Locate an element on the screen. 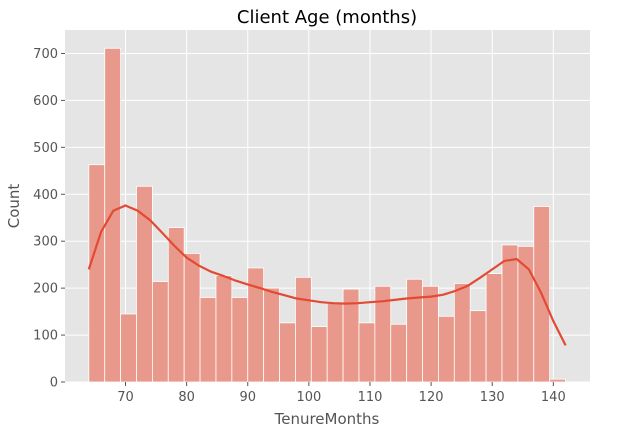 This screenshot has height=440, width=625. y-tick-label: 500 is located at coordinates (45, 148).